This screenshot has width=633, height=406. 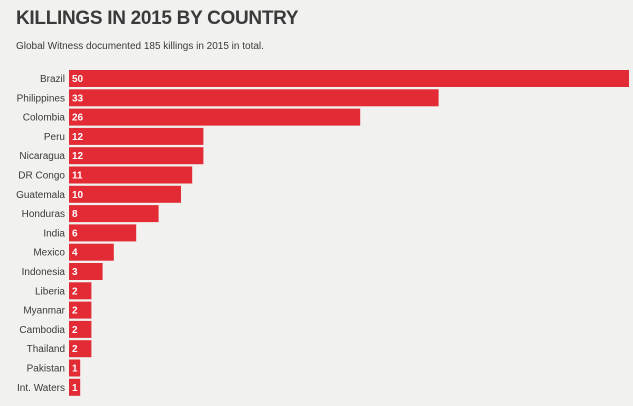 I want to click on category-label: Honduras, so click(x=43, y=214).